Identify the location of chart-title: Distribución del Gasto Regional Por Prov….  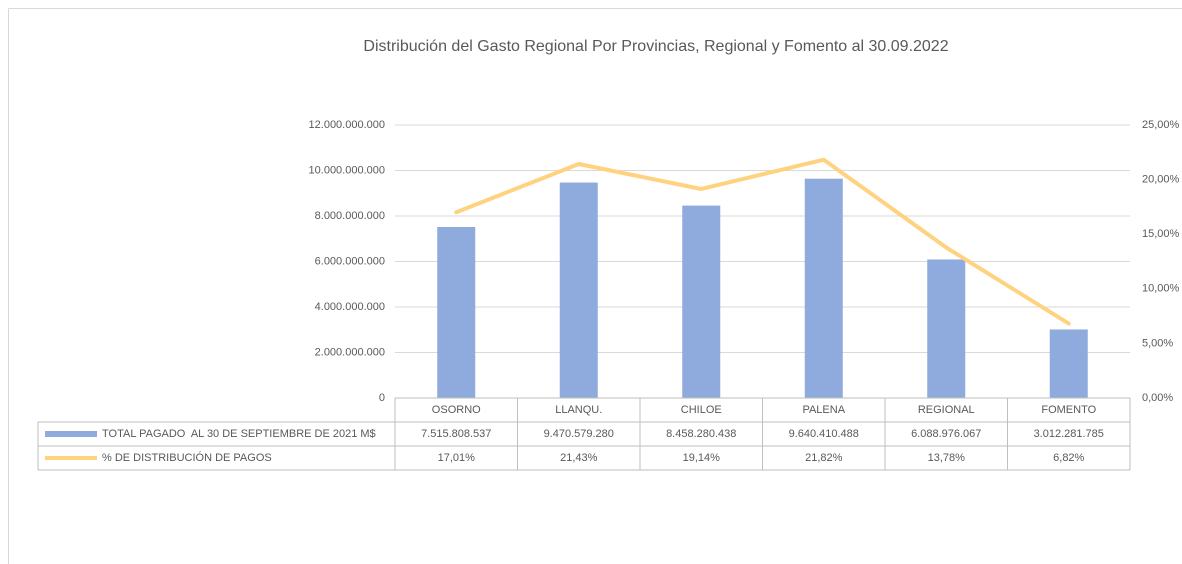
(655, 46).